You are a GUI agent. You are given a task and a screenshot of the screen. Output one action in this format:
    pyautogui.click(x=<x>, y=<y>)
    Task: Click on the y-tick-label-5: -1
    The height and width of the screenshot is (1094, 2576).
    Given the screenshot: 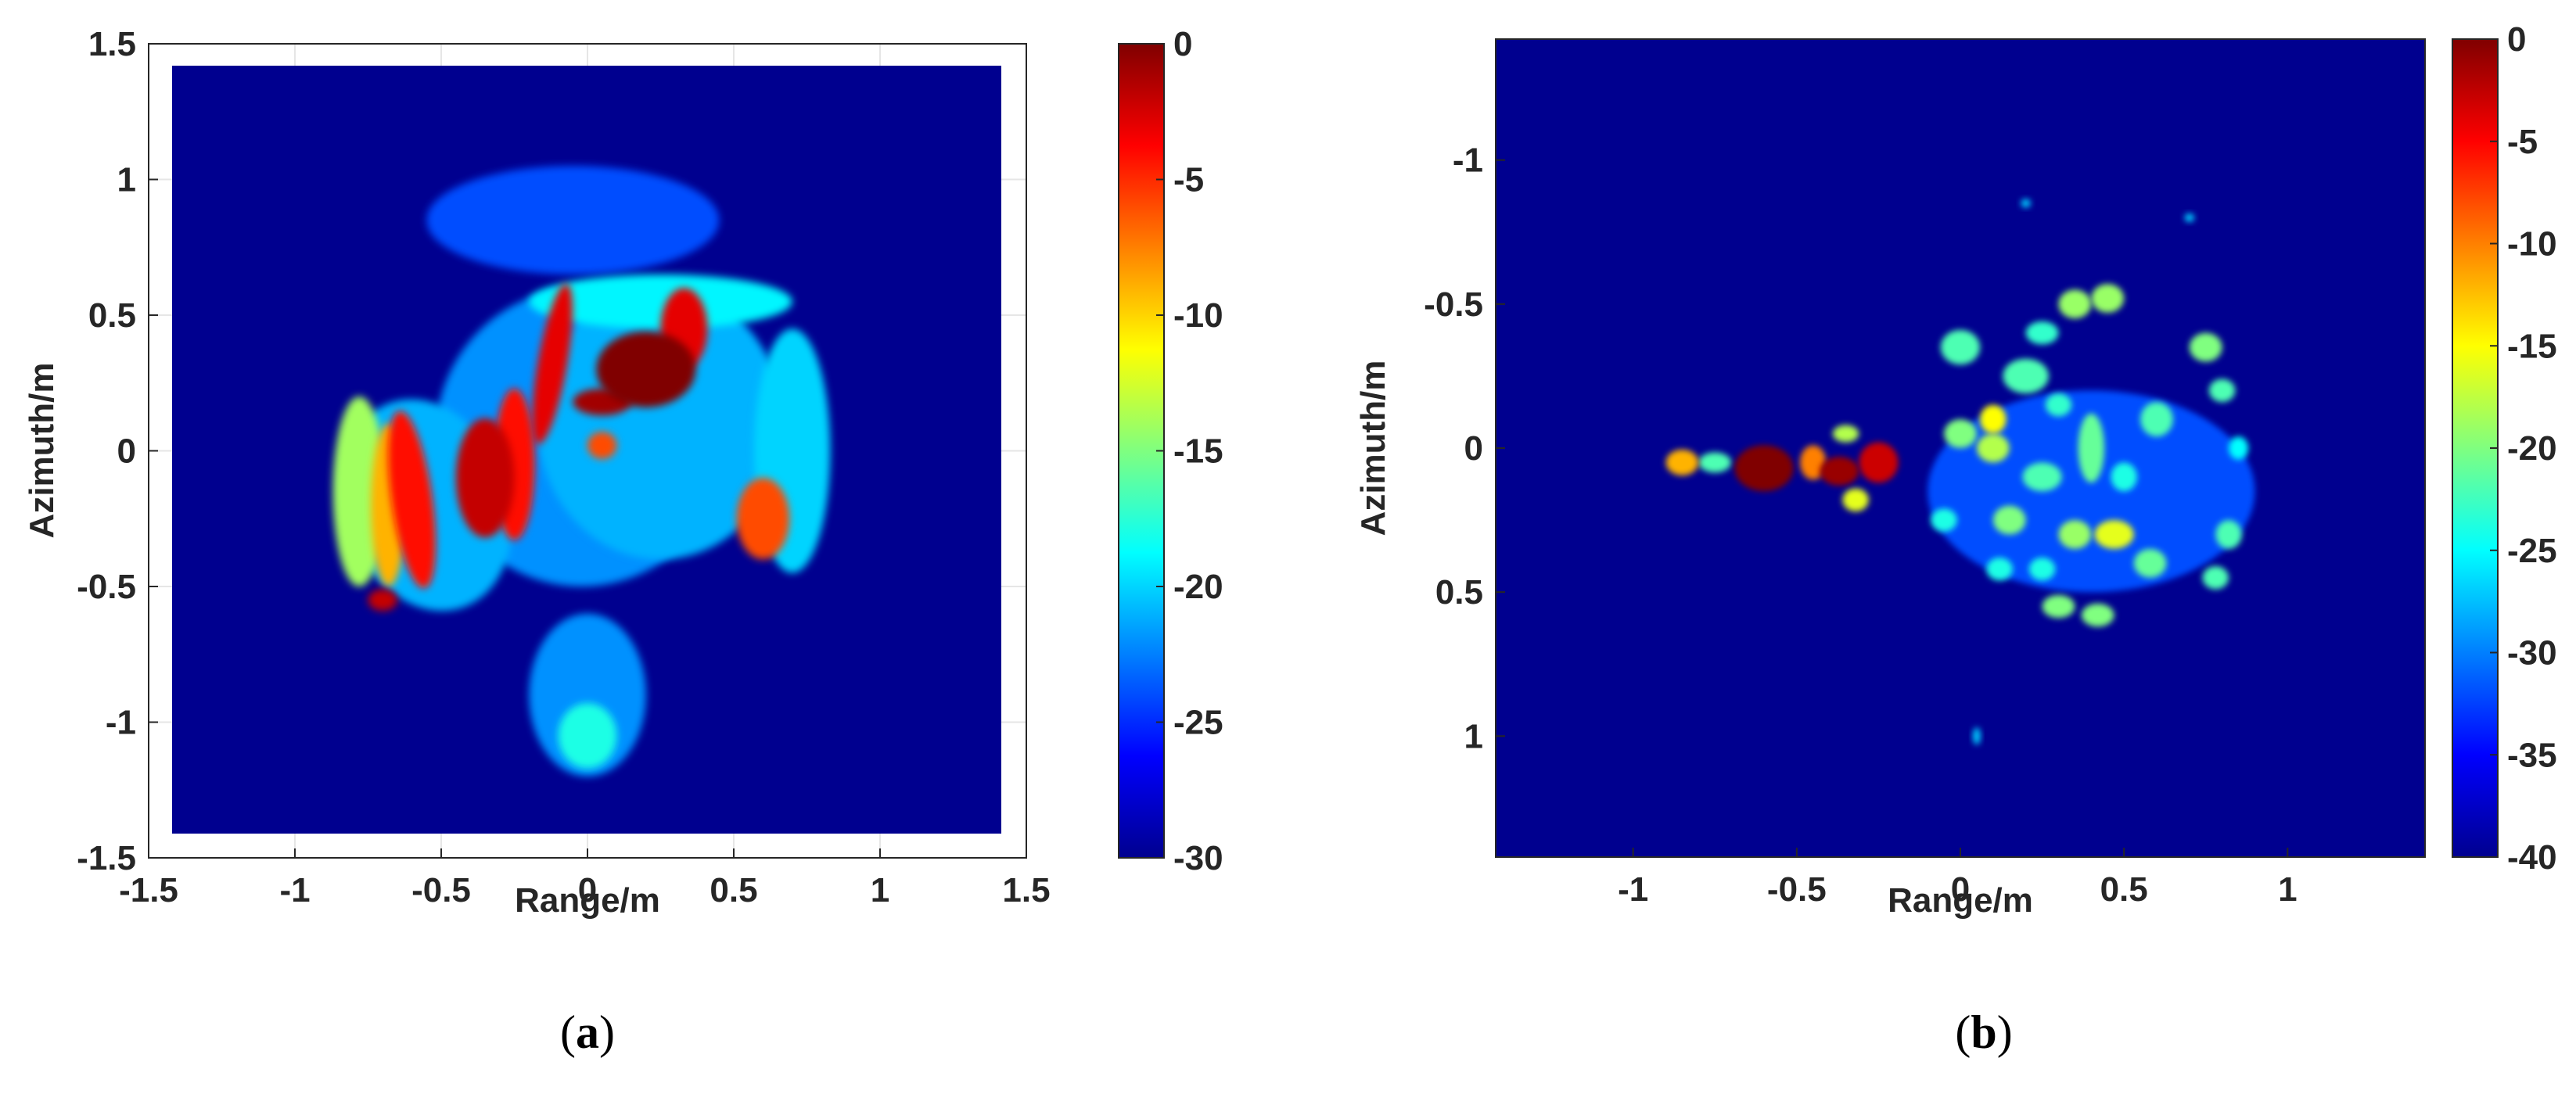 What is the action you would take?
    pyautogui.click(x=121, y=723)
    